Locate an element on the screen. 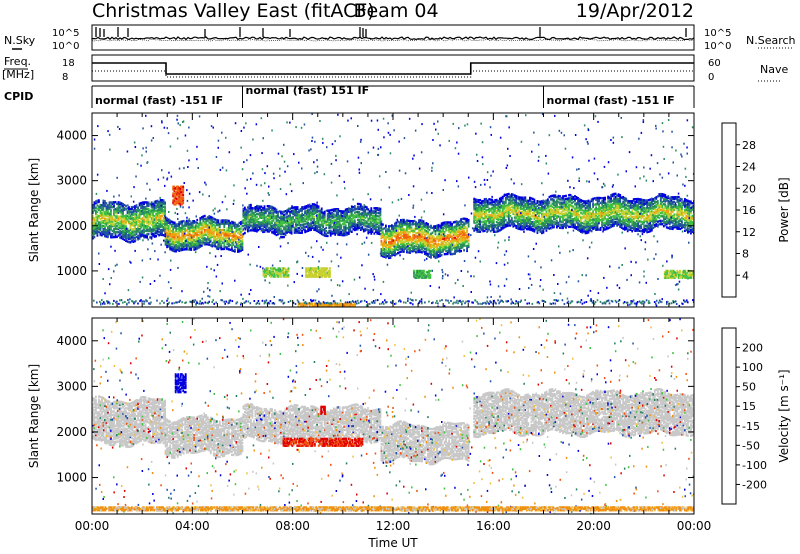 Image resolution: width=800 pixels, height=554 pixels. freq-panel-frame is located at coordinates (393, 68).